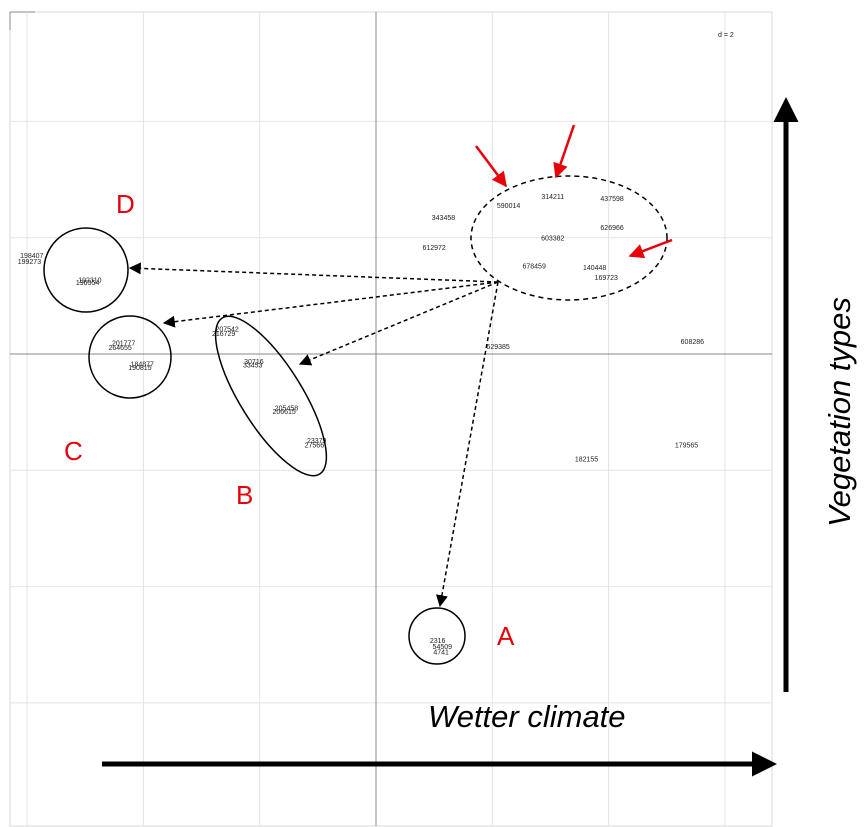  I want to click on pt-343458: 343458, so click(443, 218).